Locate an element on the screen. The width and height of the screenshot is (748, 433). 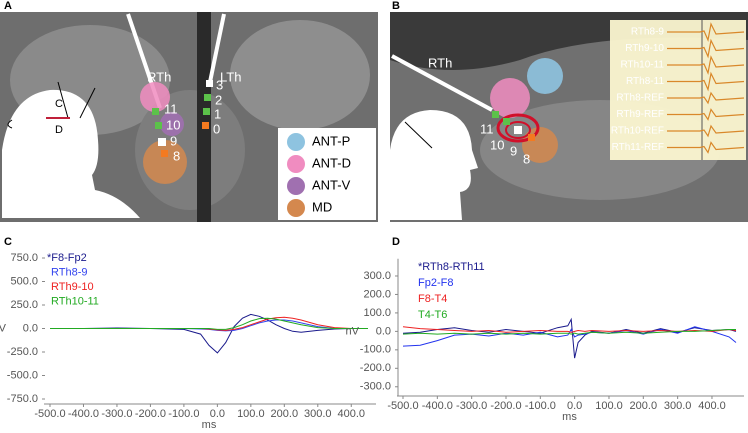
legend-label: RTh9-10 is located at coordinates (72, 287).